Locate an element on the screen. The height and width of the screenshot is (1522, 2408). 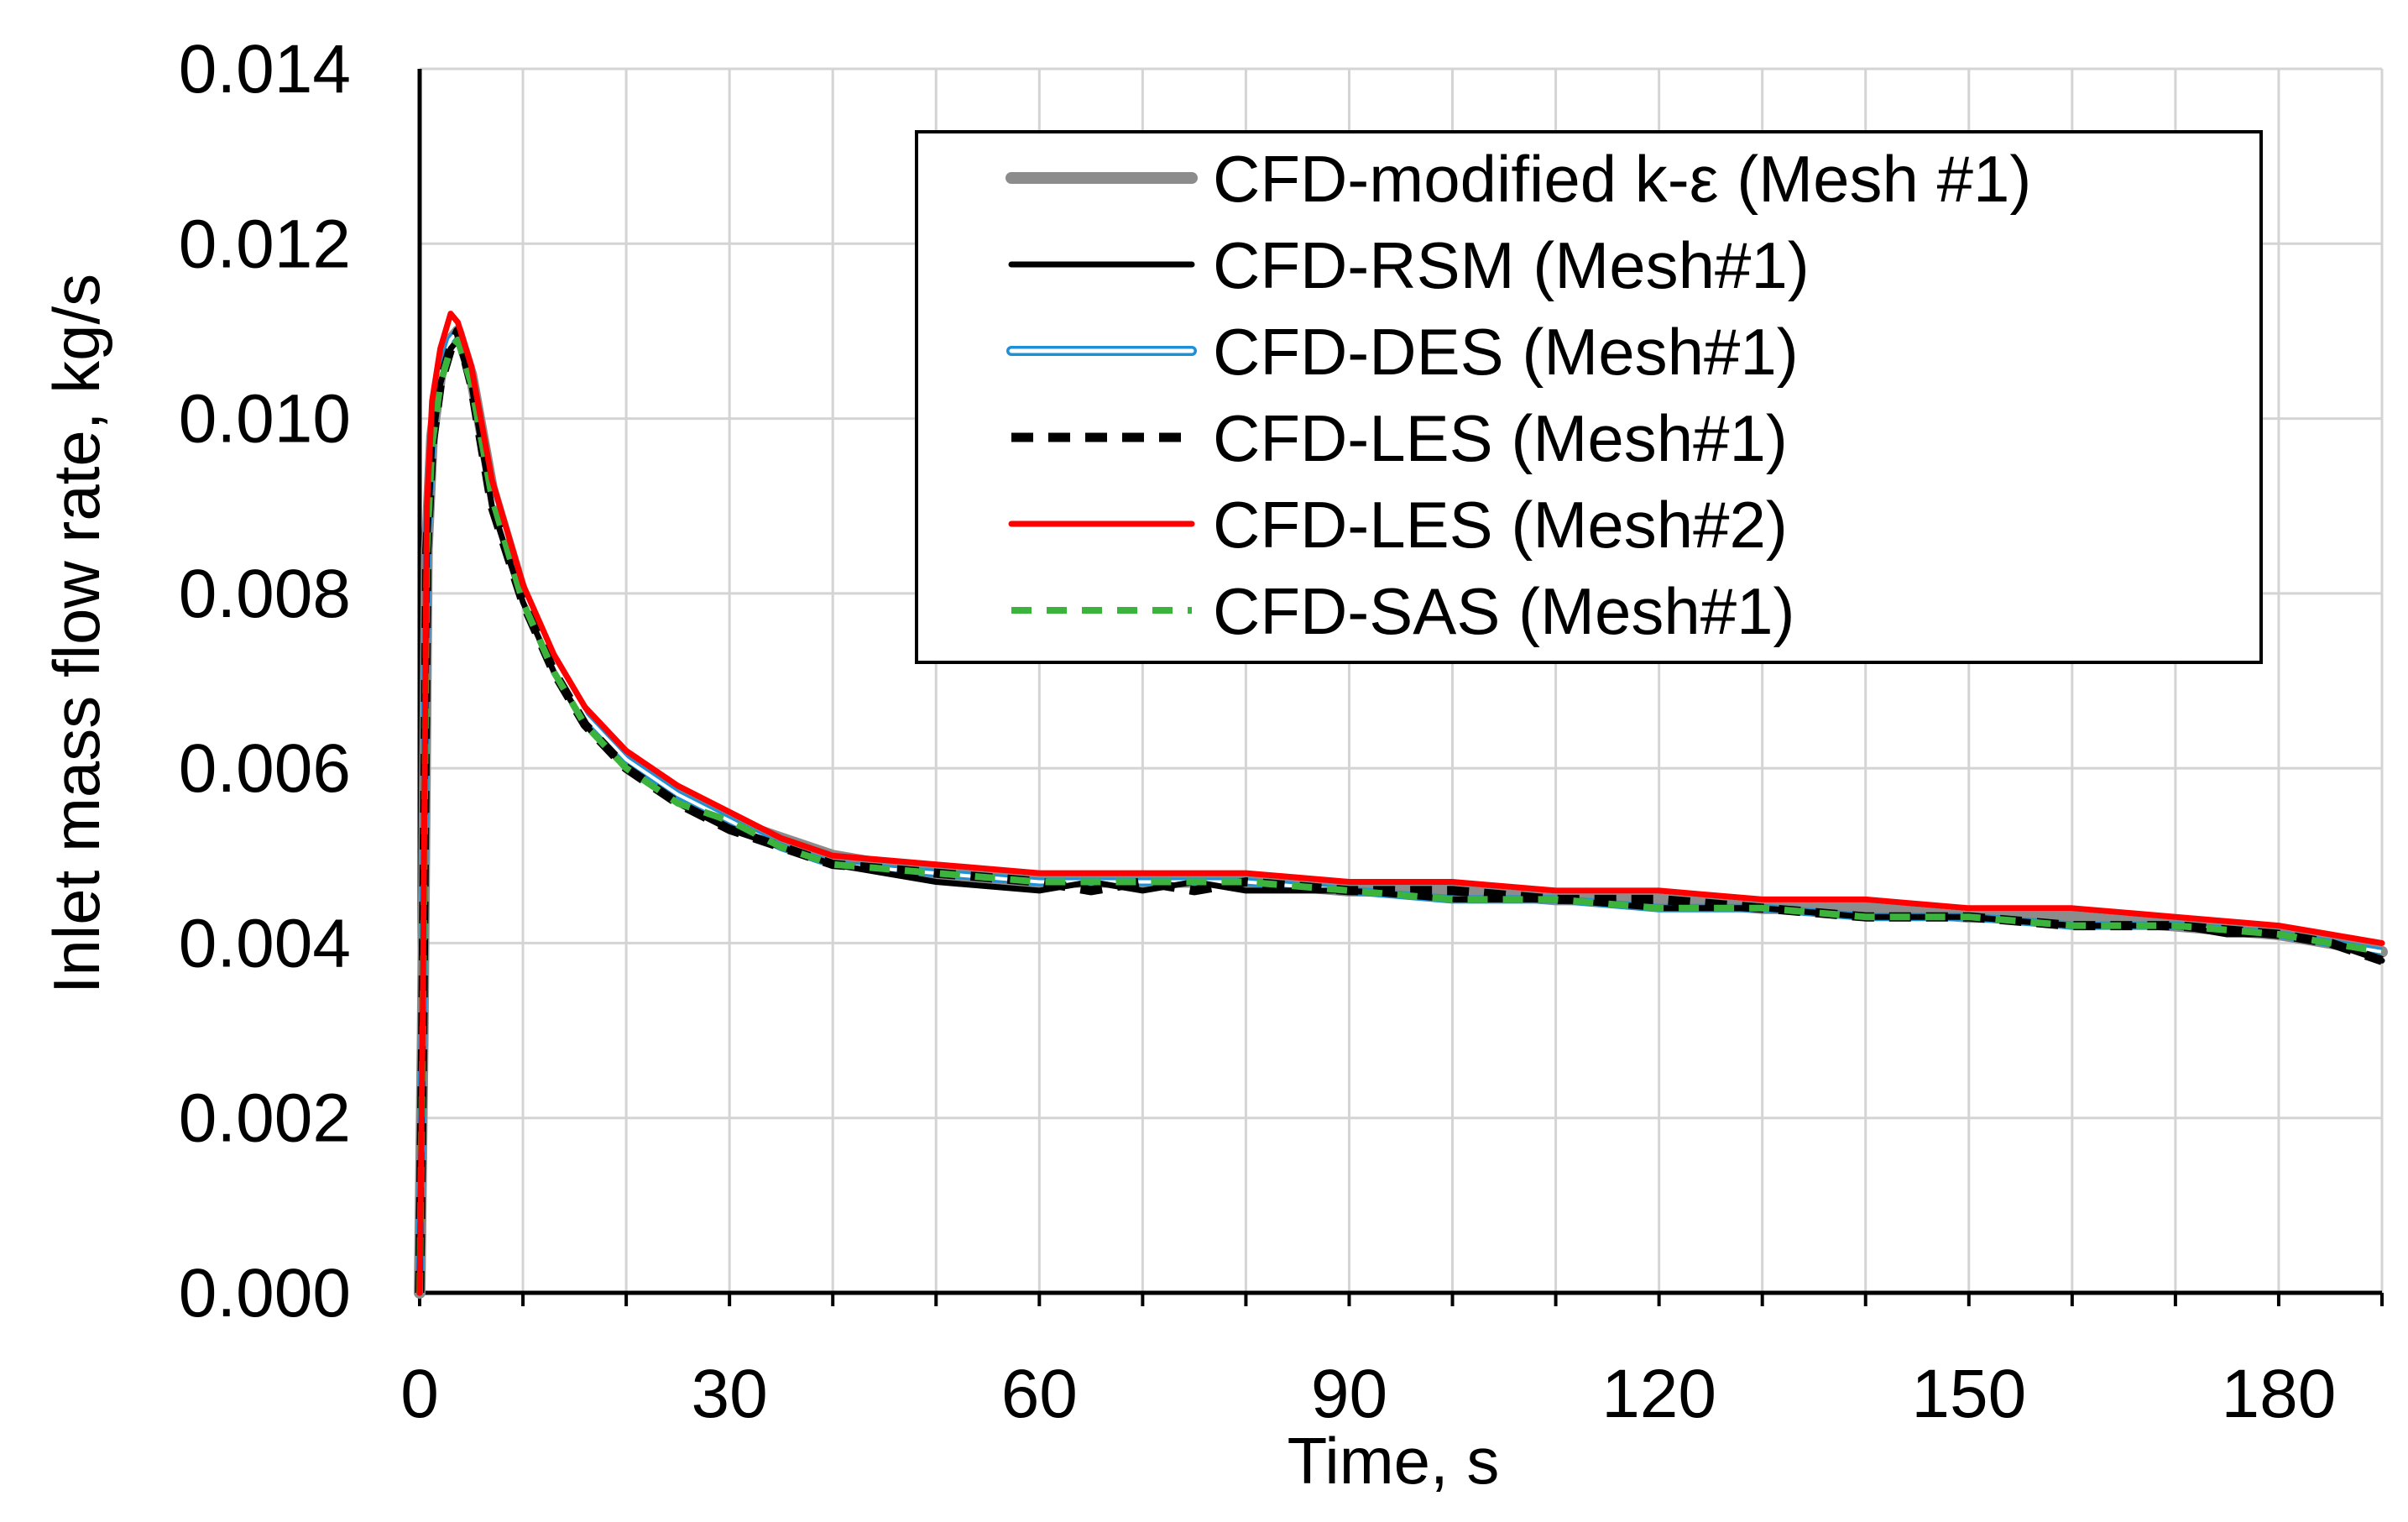
x-tick-label: 90 is located at coordinates (1349, 1394).